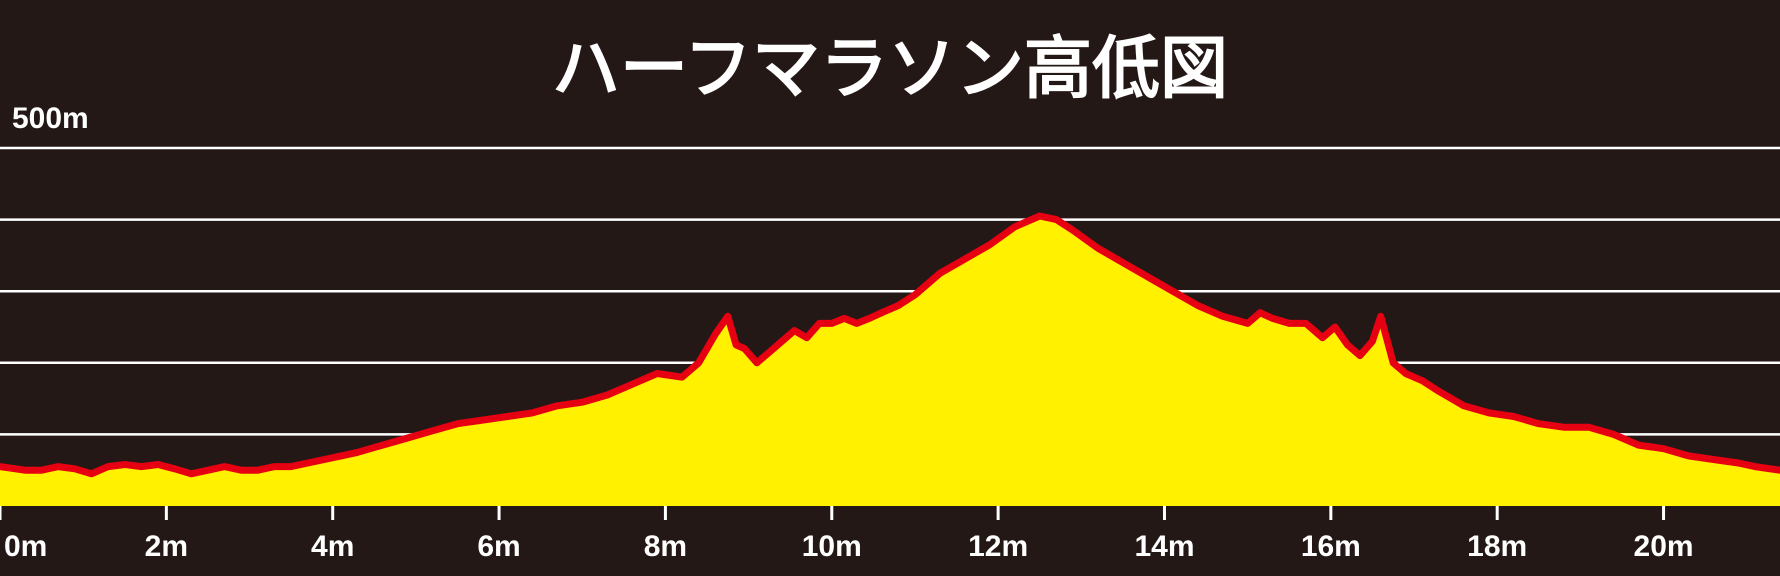 The image size is (1780, 576). What do you see at coordinates (25, 546) in the screenshot?
I see `x-tick-label-0: 0m` at bounding box center [25, 546].